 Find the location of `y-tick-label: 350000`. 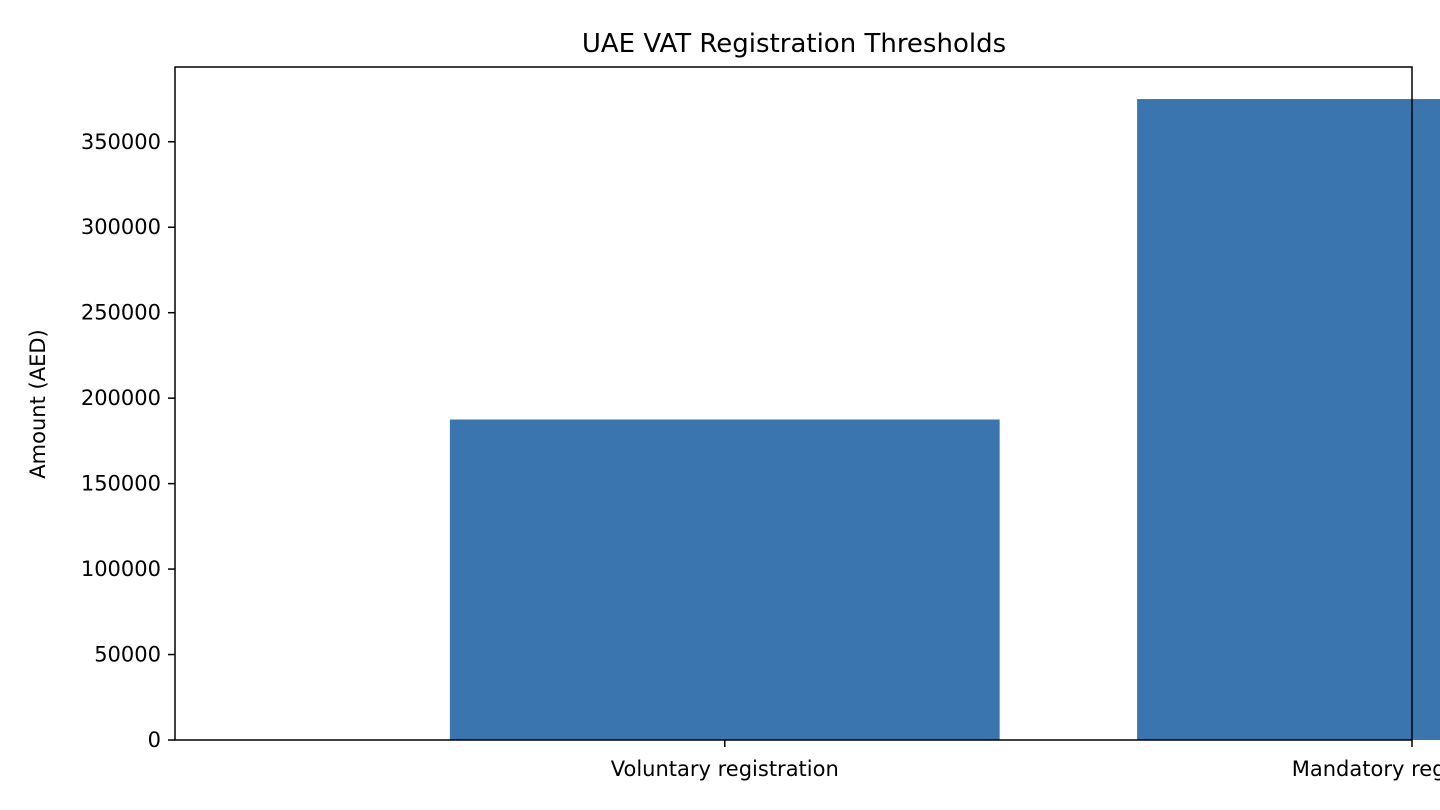

y-tick-label: 350000 is located at coordinates (121, 142).